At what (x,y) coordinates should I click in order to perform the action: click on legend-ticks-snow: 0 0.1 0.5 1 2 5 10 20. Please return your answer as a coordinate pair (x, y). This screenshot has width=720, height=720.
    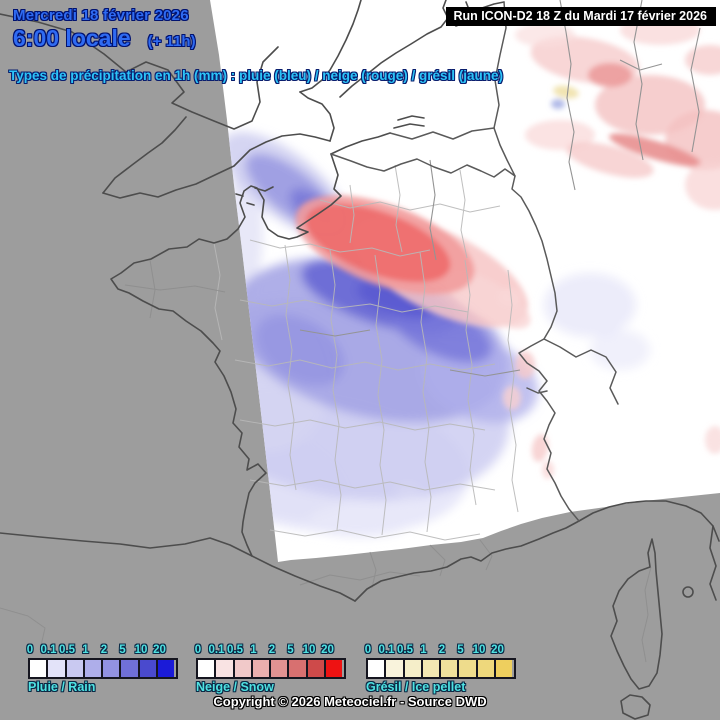
    Looking at the image, I should click on (271, 650).